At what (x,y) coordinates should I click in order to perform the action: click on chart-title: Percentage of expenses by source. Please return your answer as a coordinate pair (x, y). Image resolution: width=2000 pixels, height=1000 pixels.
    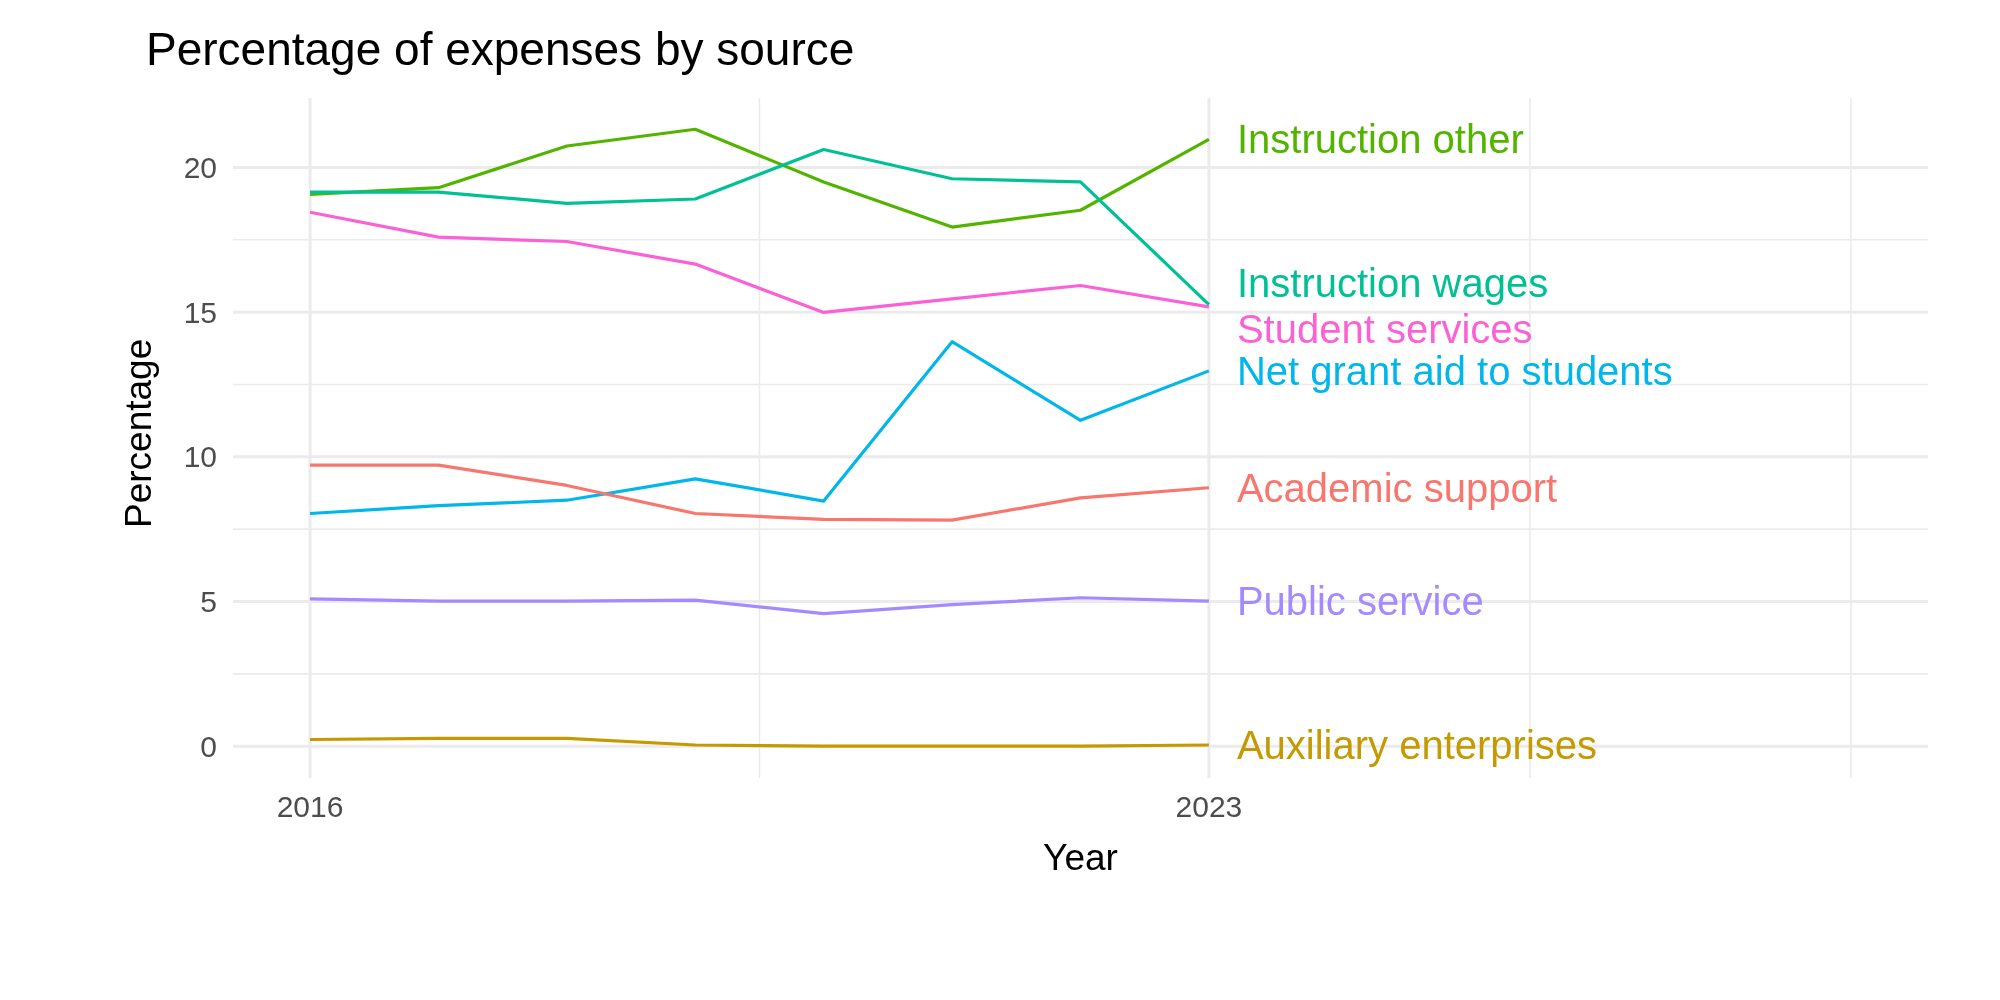
    Looking at the image, I should click on (500, 49).